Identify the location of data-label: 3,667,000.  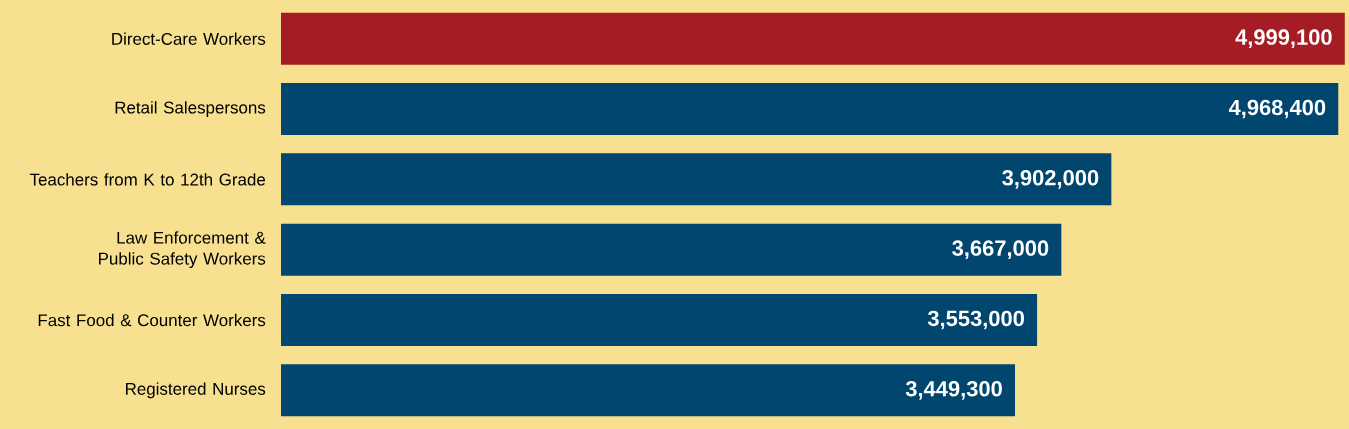
(1000, 250).